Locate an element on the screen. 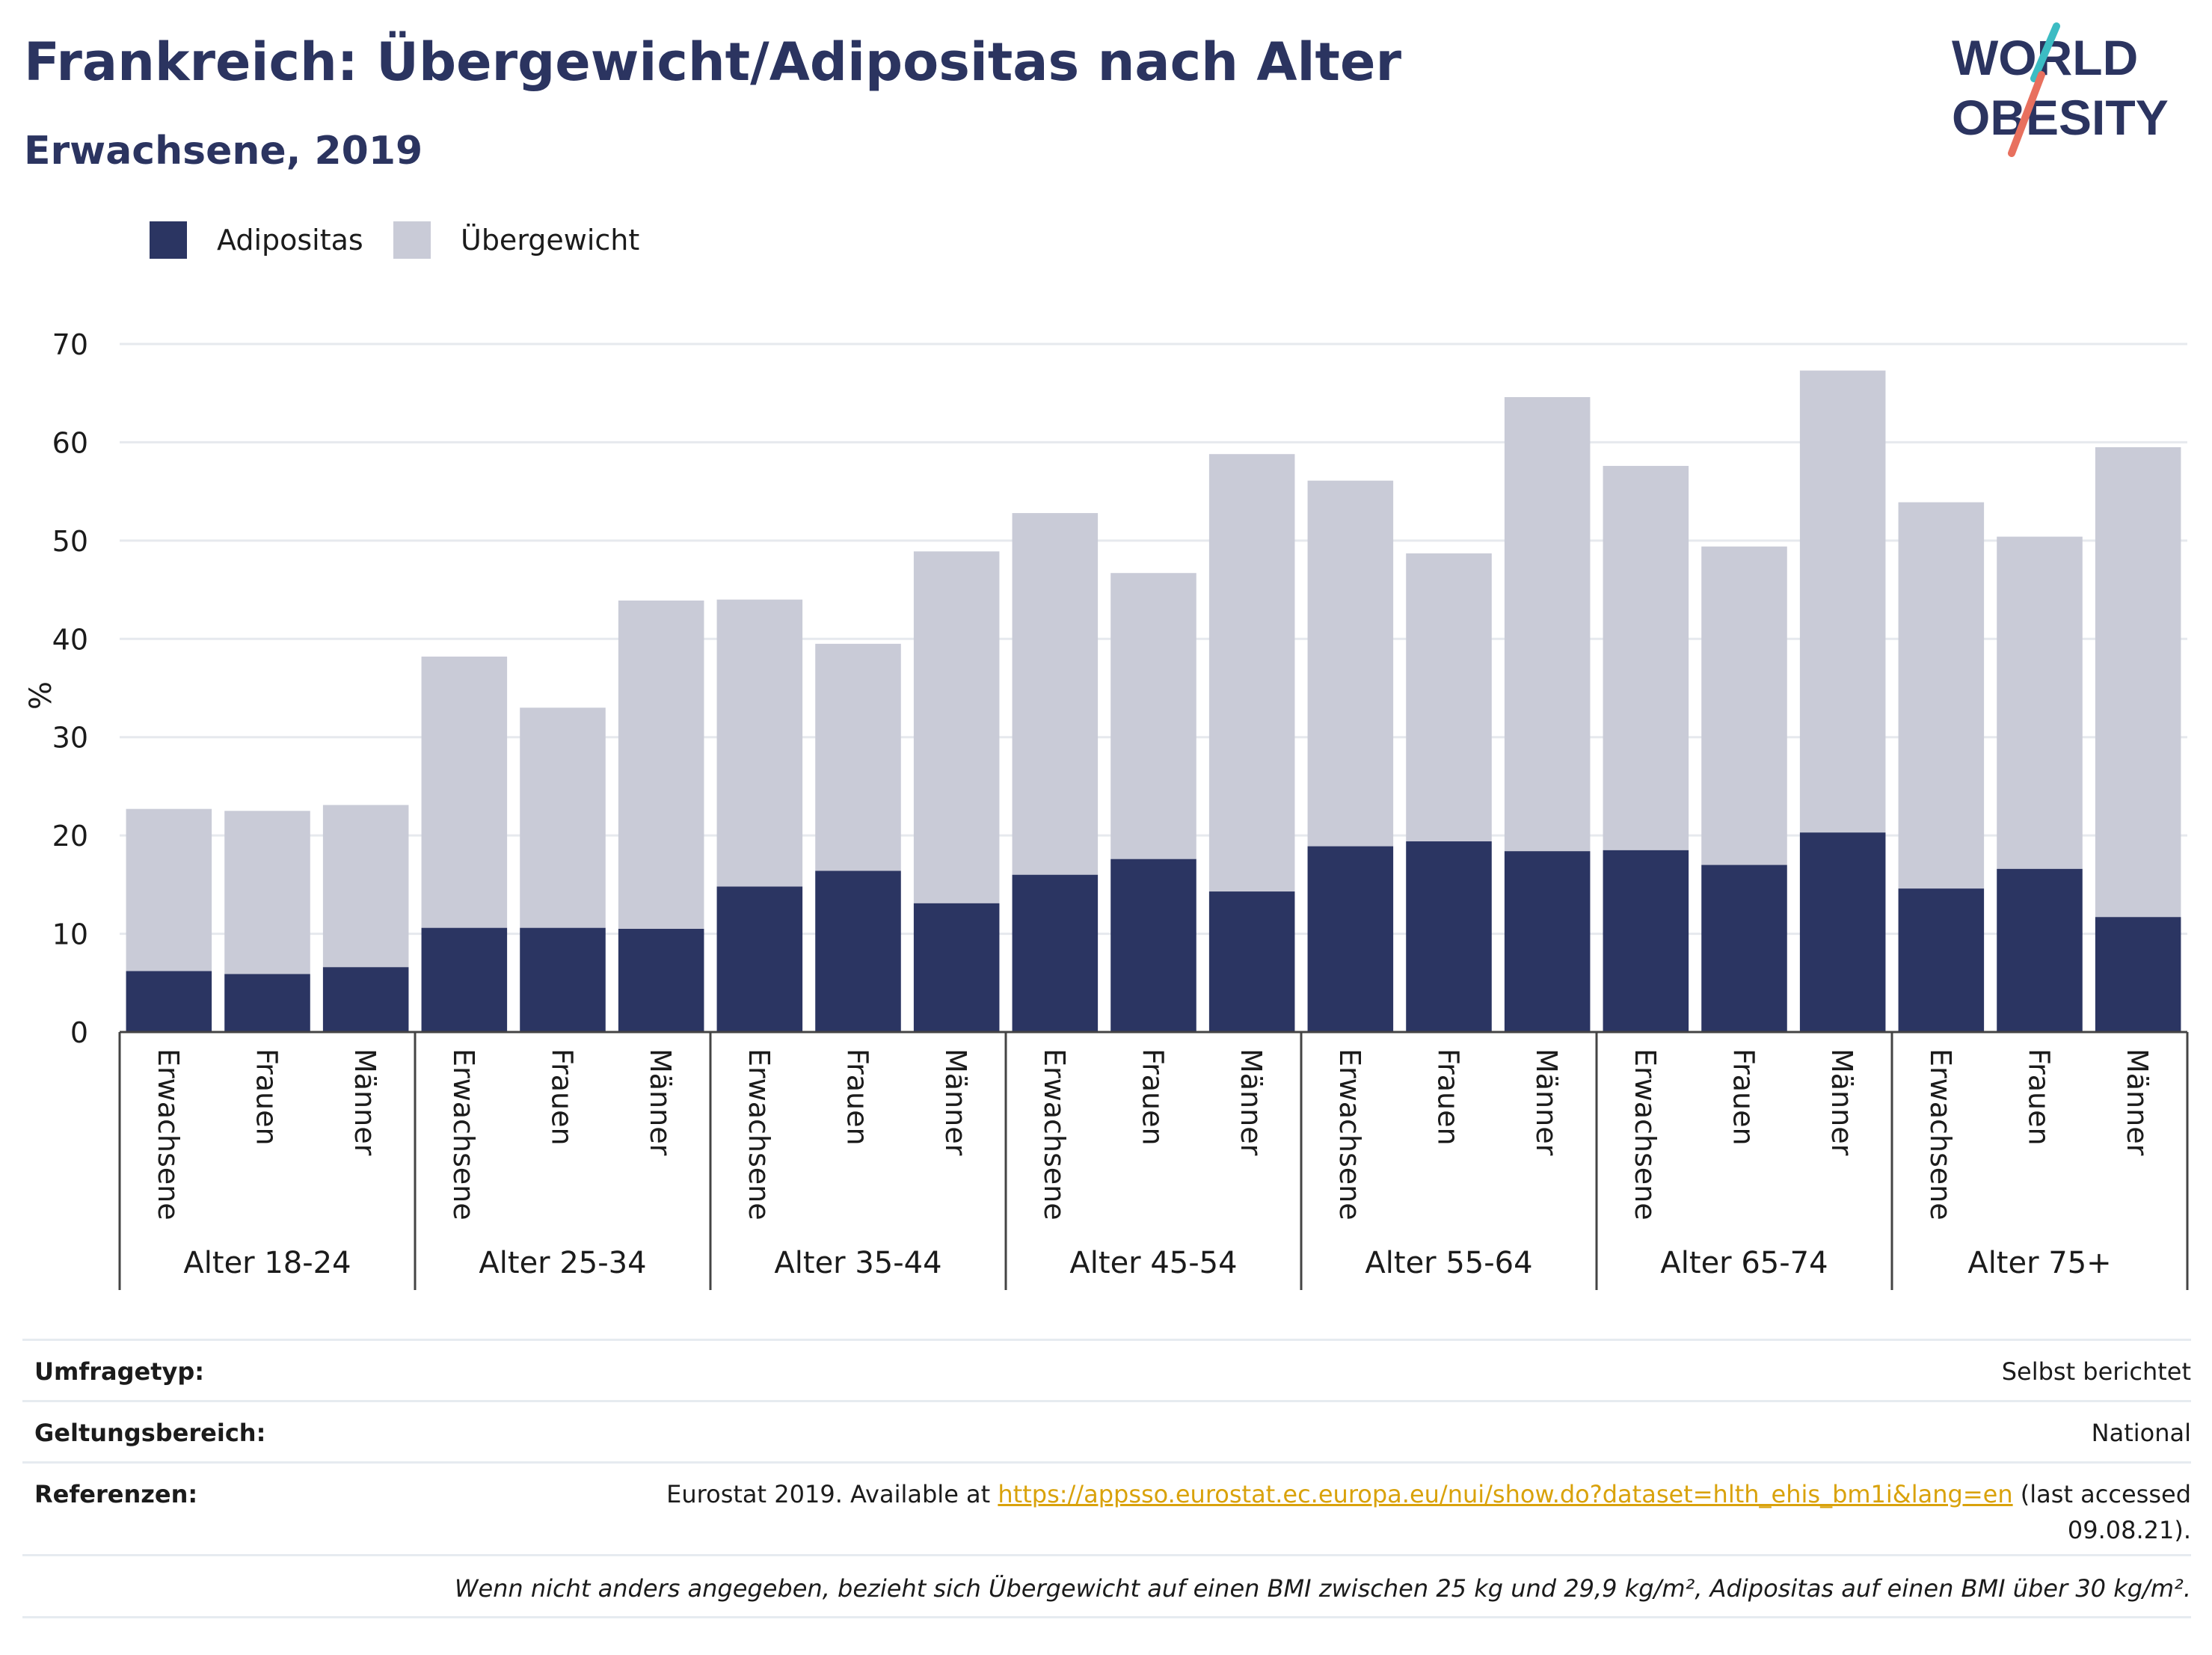 Image resolution: width=2212 pixels, height=1655 pixels. logo-text-obesity: OBESITY is located at coordinates (2060, 117).